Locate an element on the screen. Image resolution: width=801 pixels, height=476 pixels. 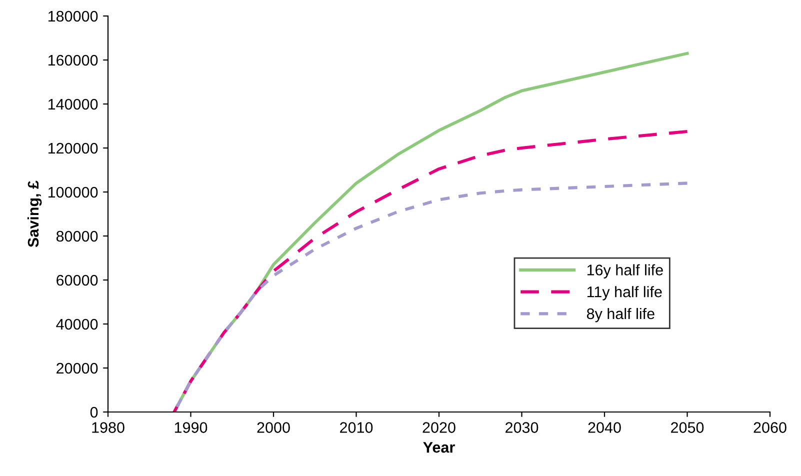
y-tick-label: 0 is located at coordinates (94, 412).